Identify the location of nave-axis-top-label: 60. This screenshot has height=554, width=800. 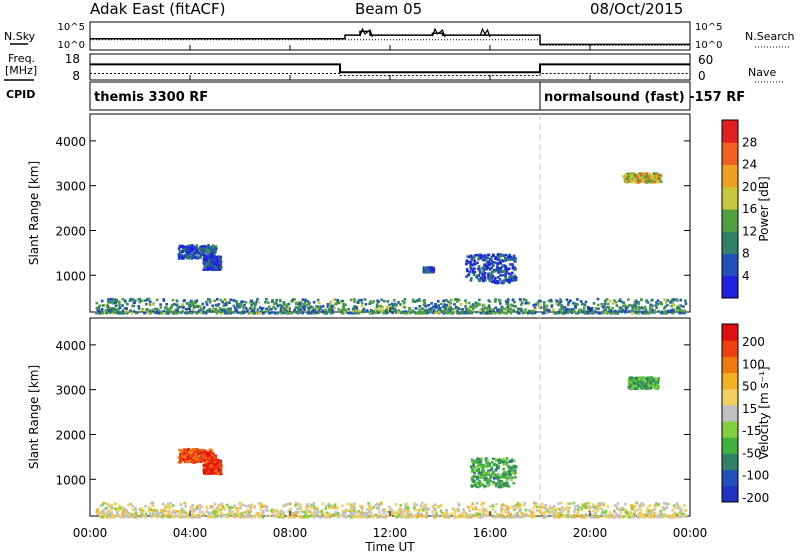
(705, 60).